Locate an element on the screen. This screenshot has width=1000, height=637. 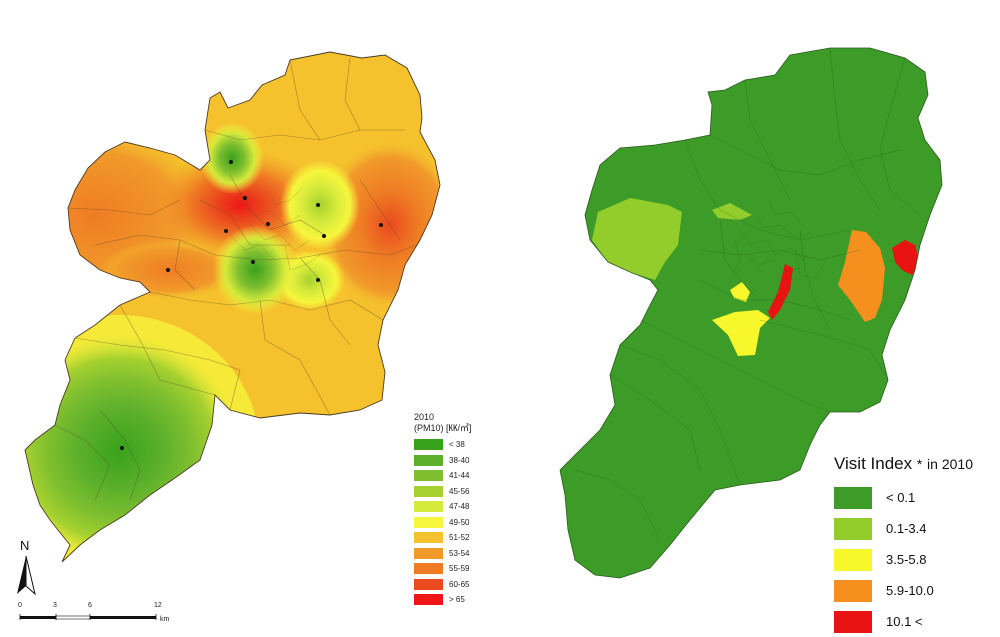
visit-index-legend-title: Visit Index * in 2010 is located at coordinates (917, 464).